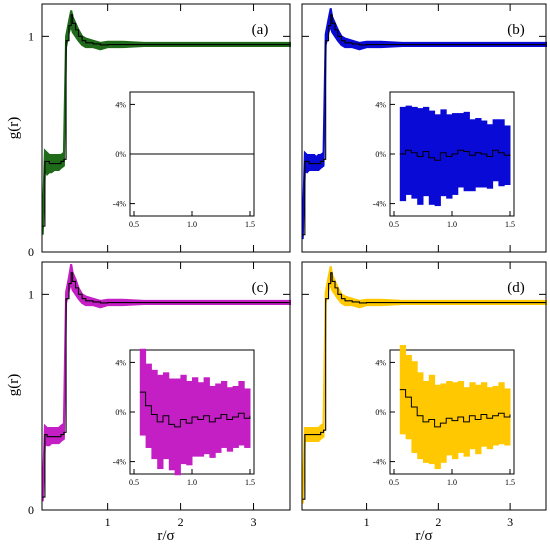  What do you see at coordinates (260, 30) in the screenshot?
I see `panel-label: (a)` at bounding box center [260, 30].